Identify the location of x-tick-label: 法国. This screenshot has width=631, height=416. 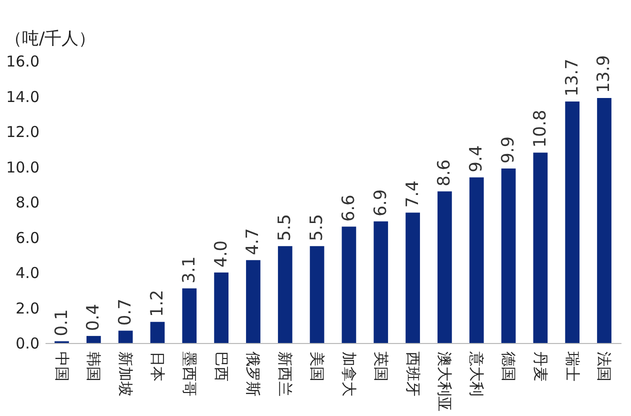
(604, 367).